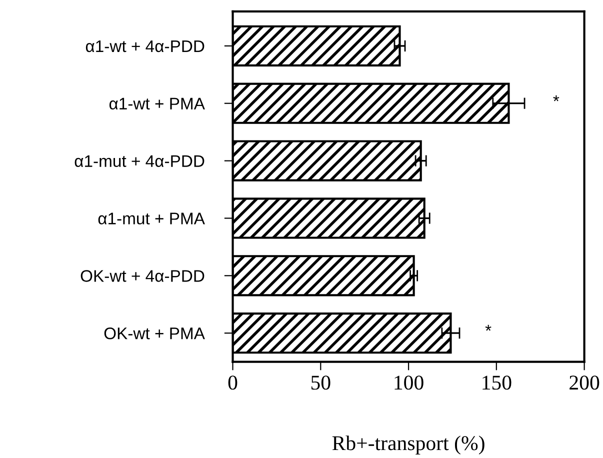 This screenshot has height=458, width=603. I want to click on x-tick-label: 0, so click(233, 383).